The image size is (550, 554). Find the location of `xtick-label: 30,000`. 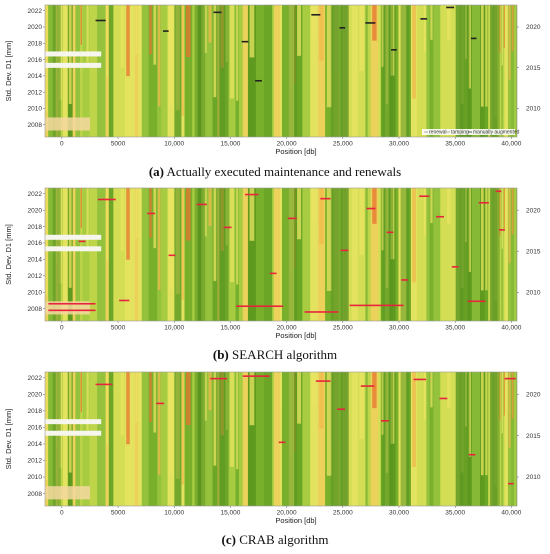

xtick-label: 30,000 is located at coordinates (399, 328).